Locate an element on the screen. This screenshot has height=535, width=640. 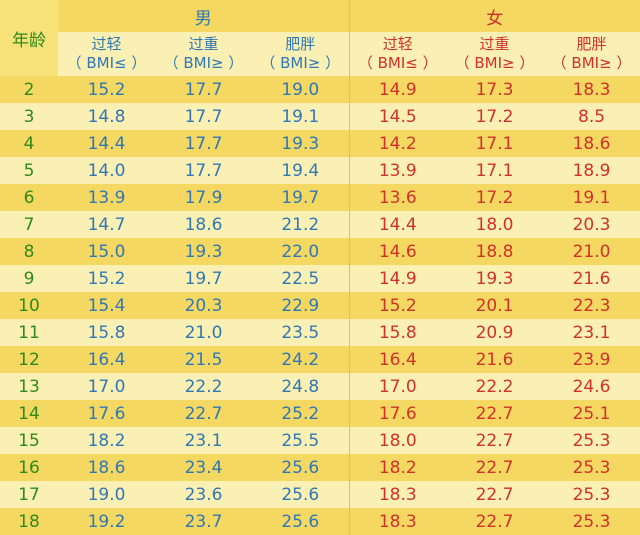
female-underweight-cell: 17.6 is located at coordinates (397, 413).